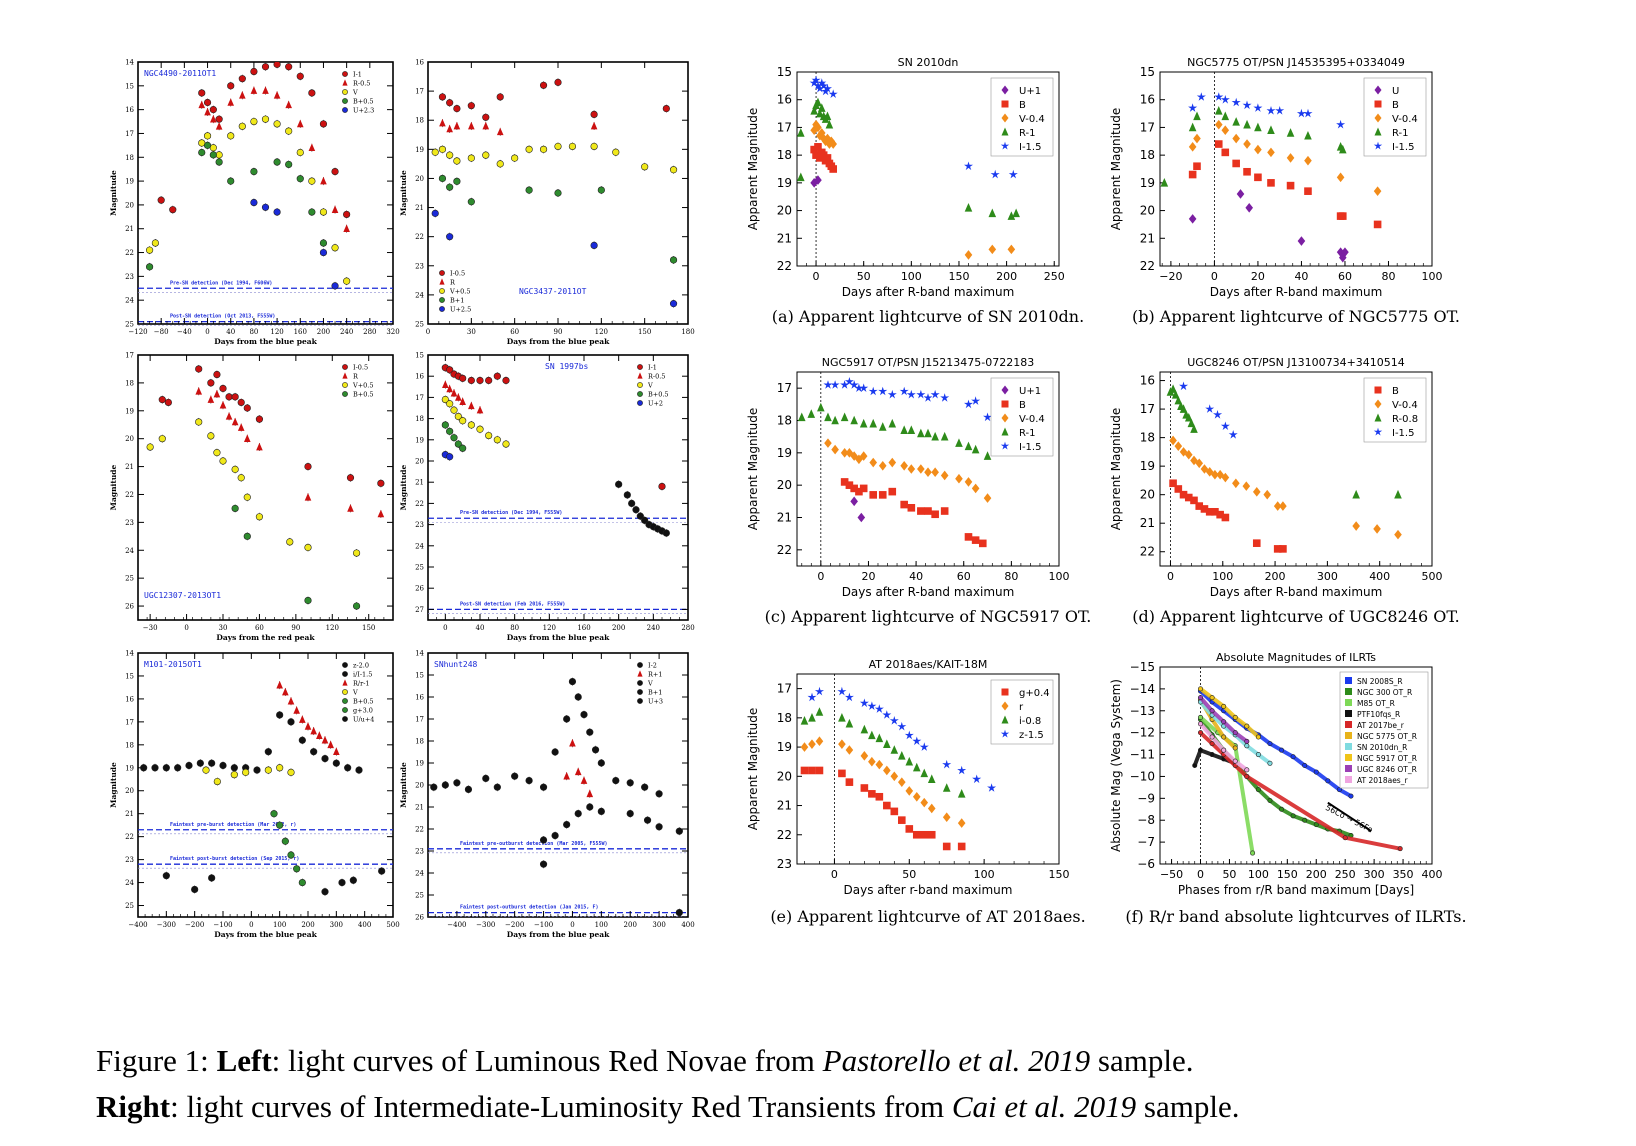 This screenshot has height=1146, width=1636. What do you see at coordinates (1146, 820) in the screenshot?
I see `y-tick-label: −8` at bounding box center [1146, 820].